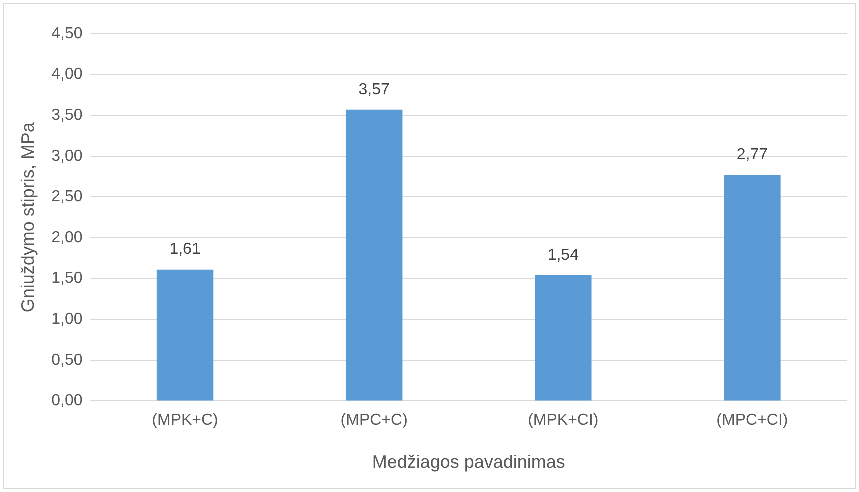  I want to click on data-label: 1,54, so click(564, 255).